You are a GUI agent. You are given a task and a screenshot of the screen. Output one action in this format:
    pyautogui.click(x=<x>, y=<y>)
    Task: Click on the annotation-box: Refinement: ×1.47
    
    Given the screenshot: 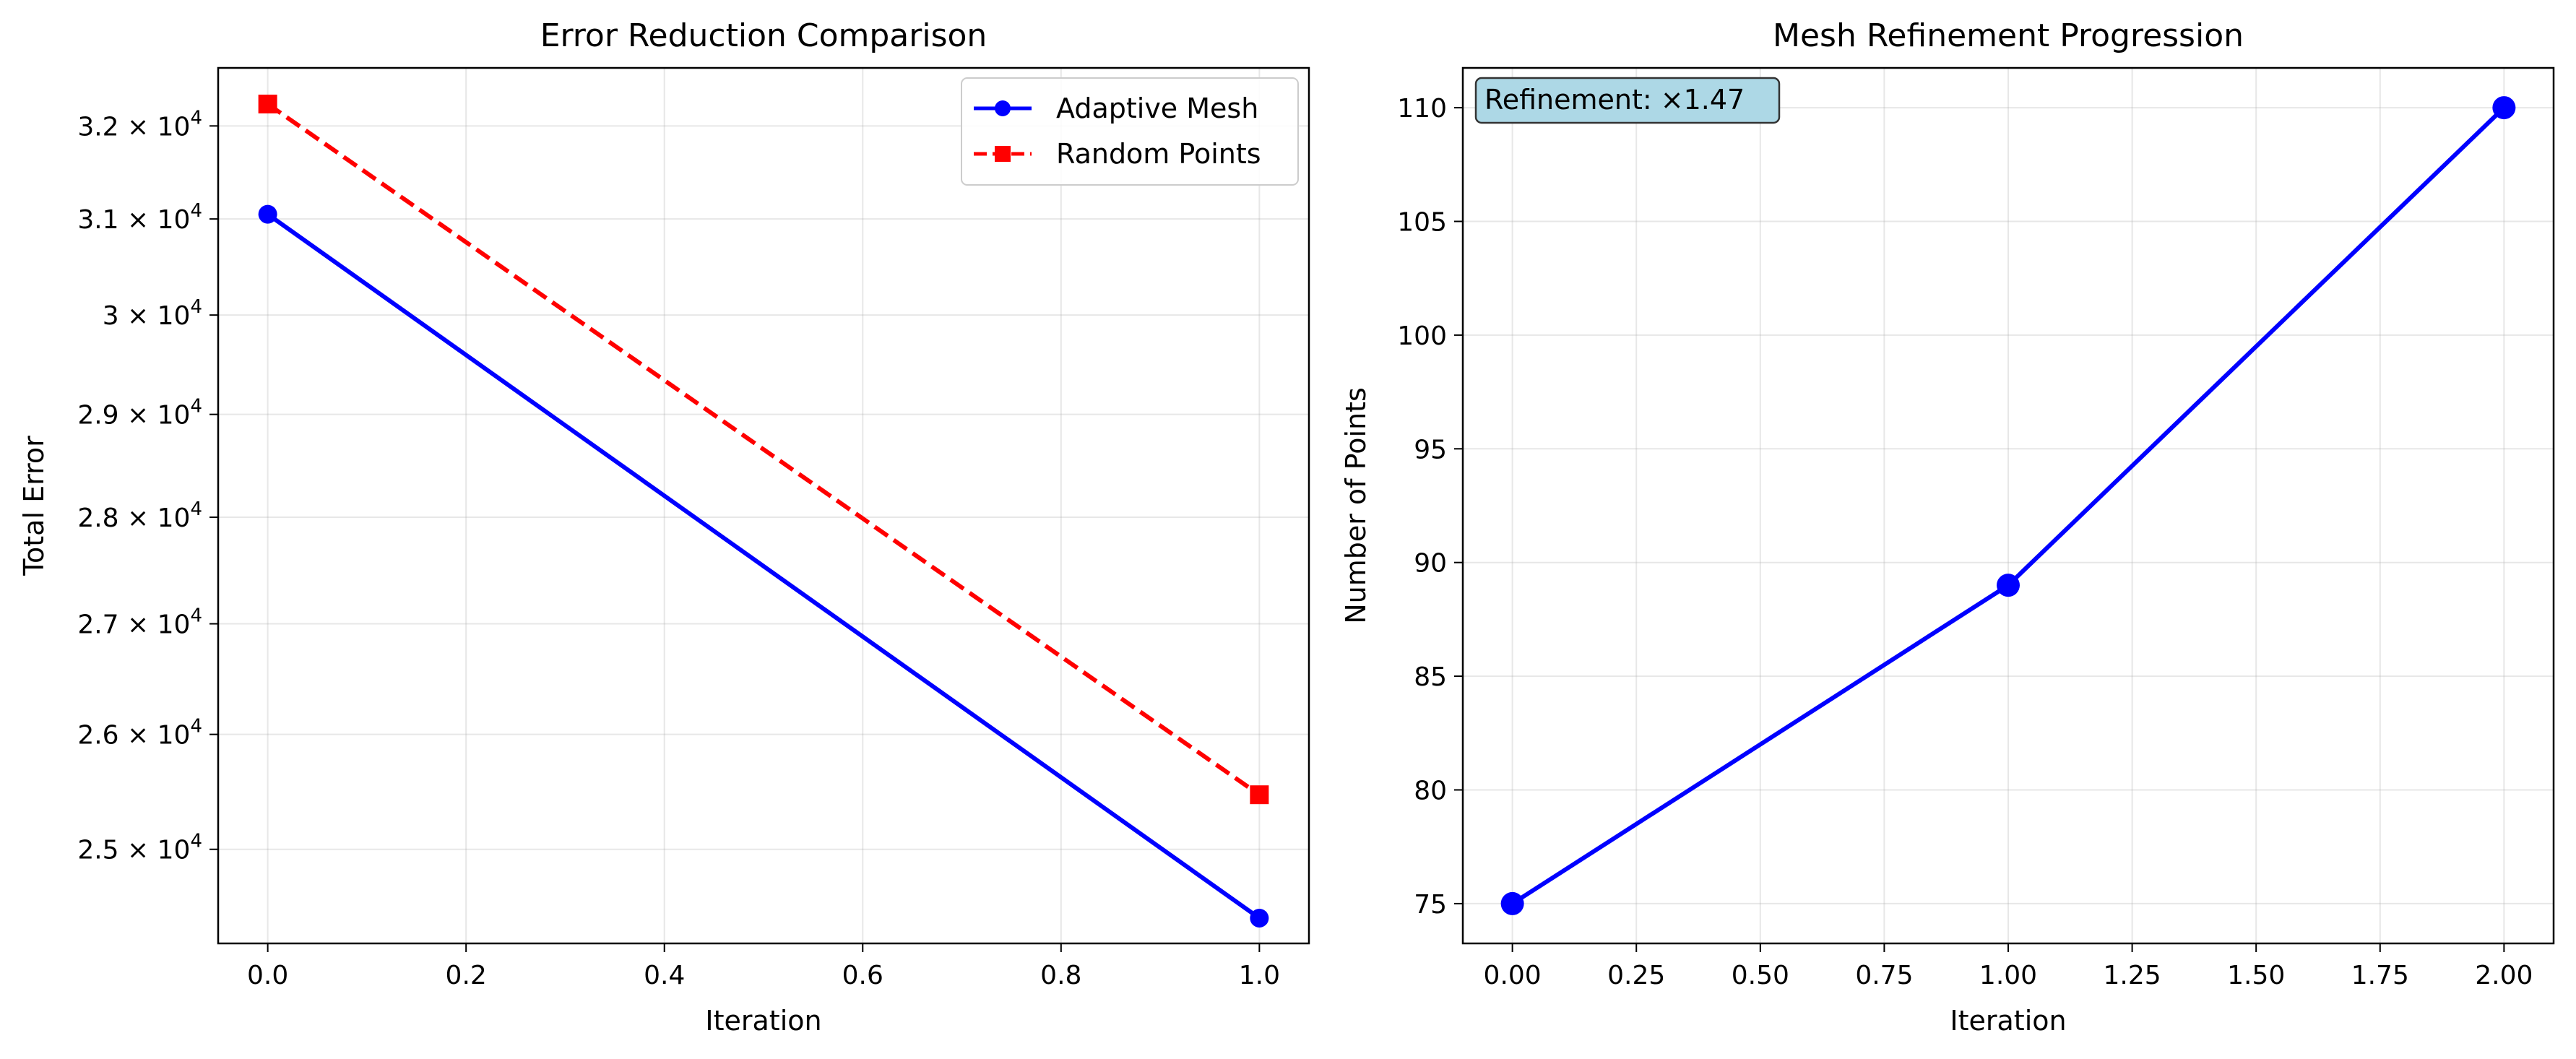 What is the action you would take?
    pyautogui.click(x=1627, y=100)
    